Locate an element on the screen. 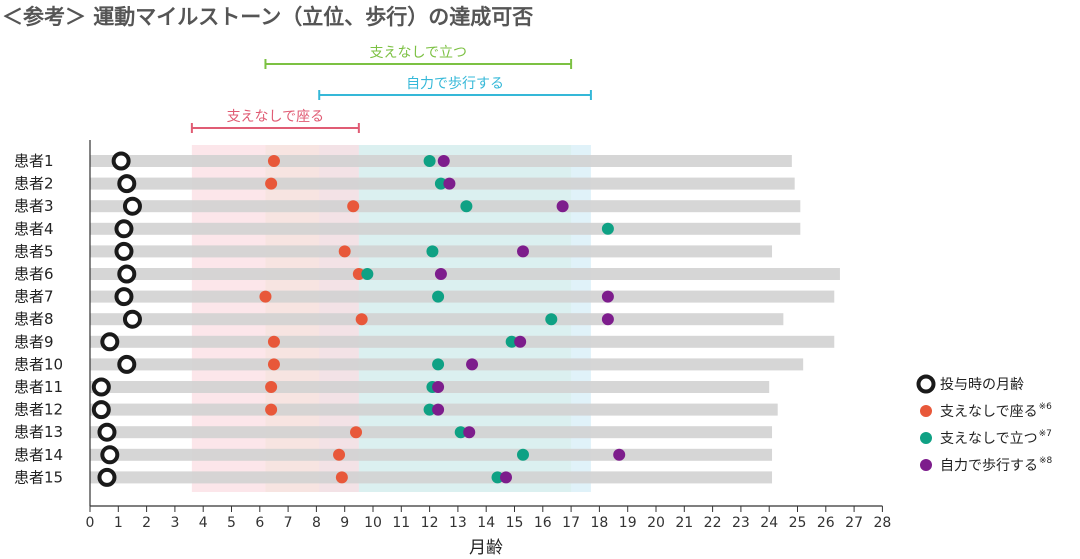 This screenshot has height=559, width=1080. x-tick-label: 12 is located at coordinates (430, 523).